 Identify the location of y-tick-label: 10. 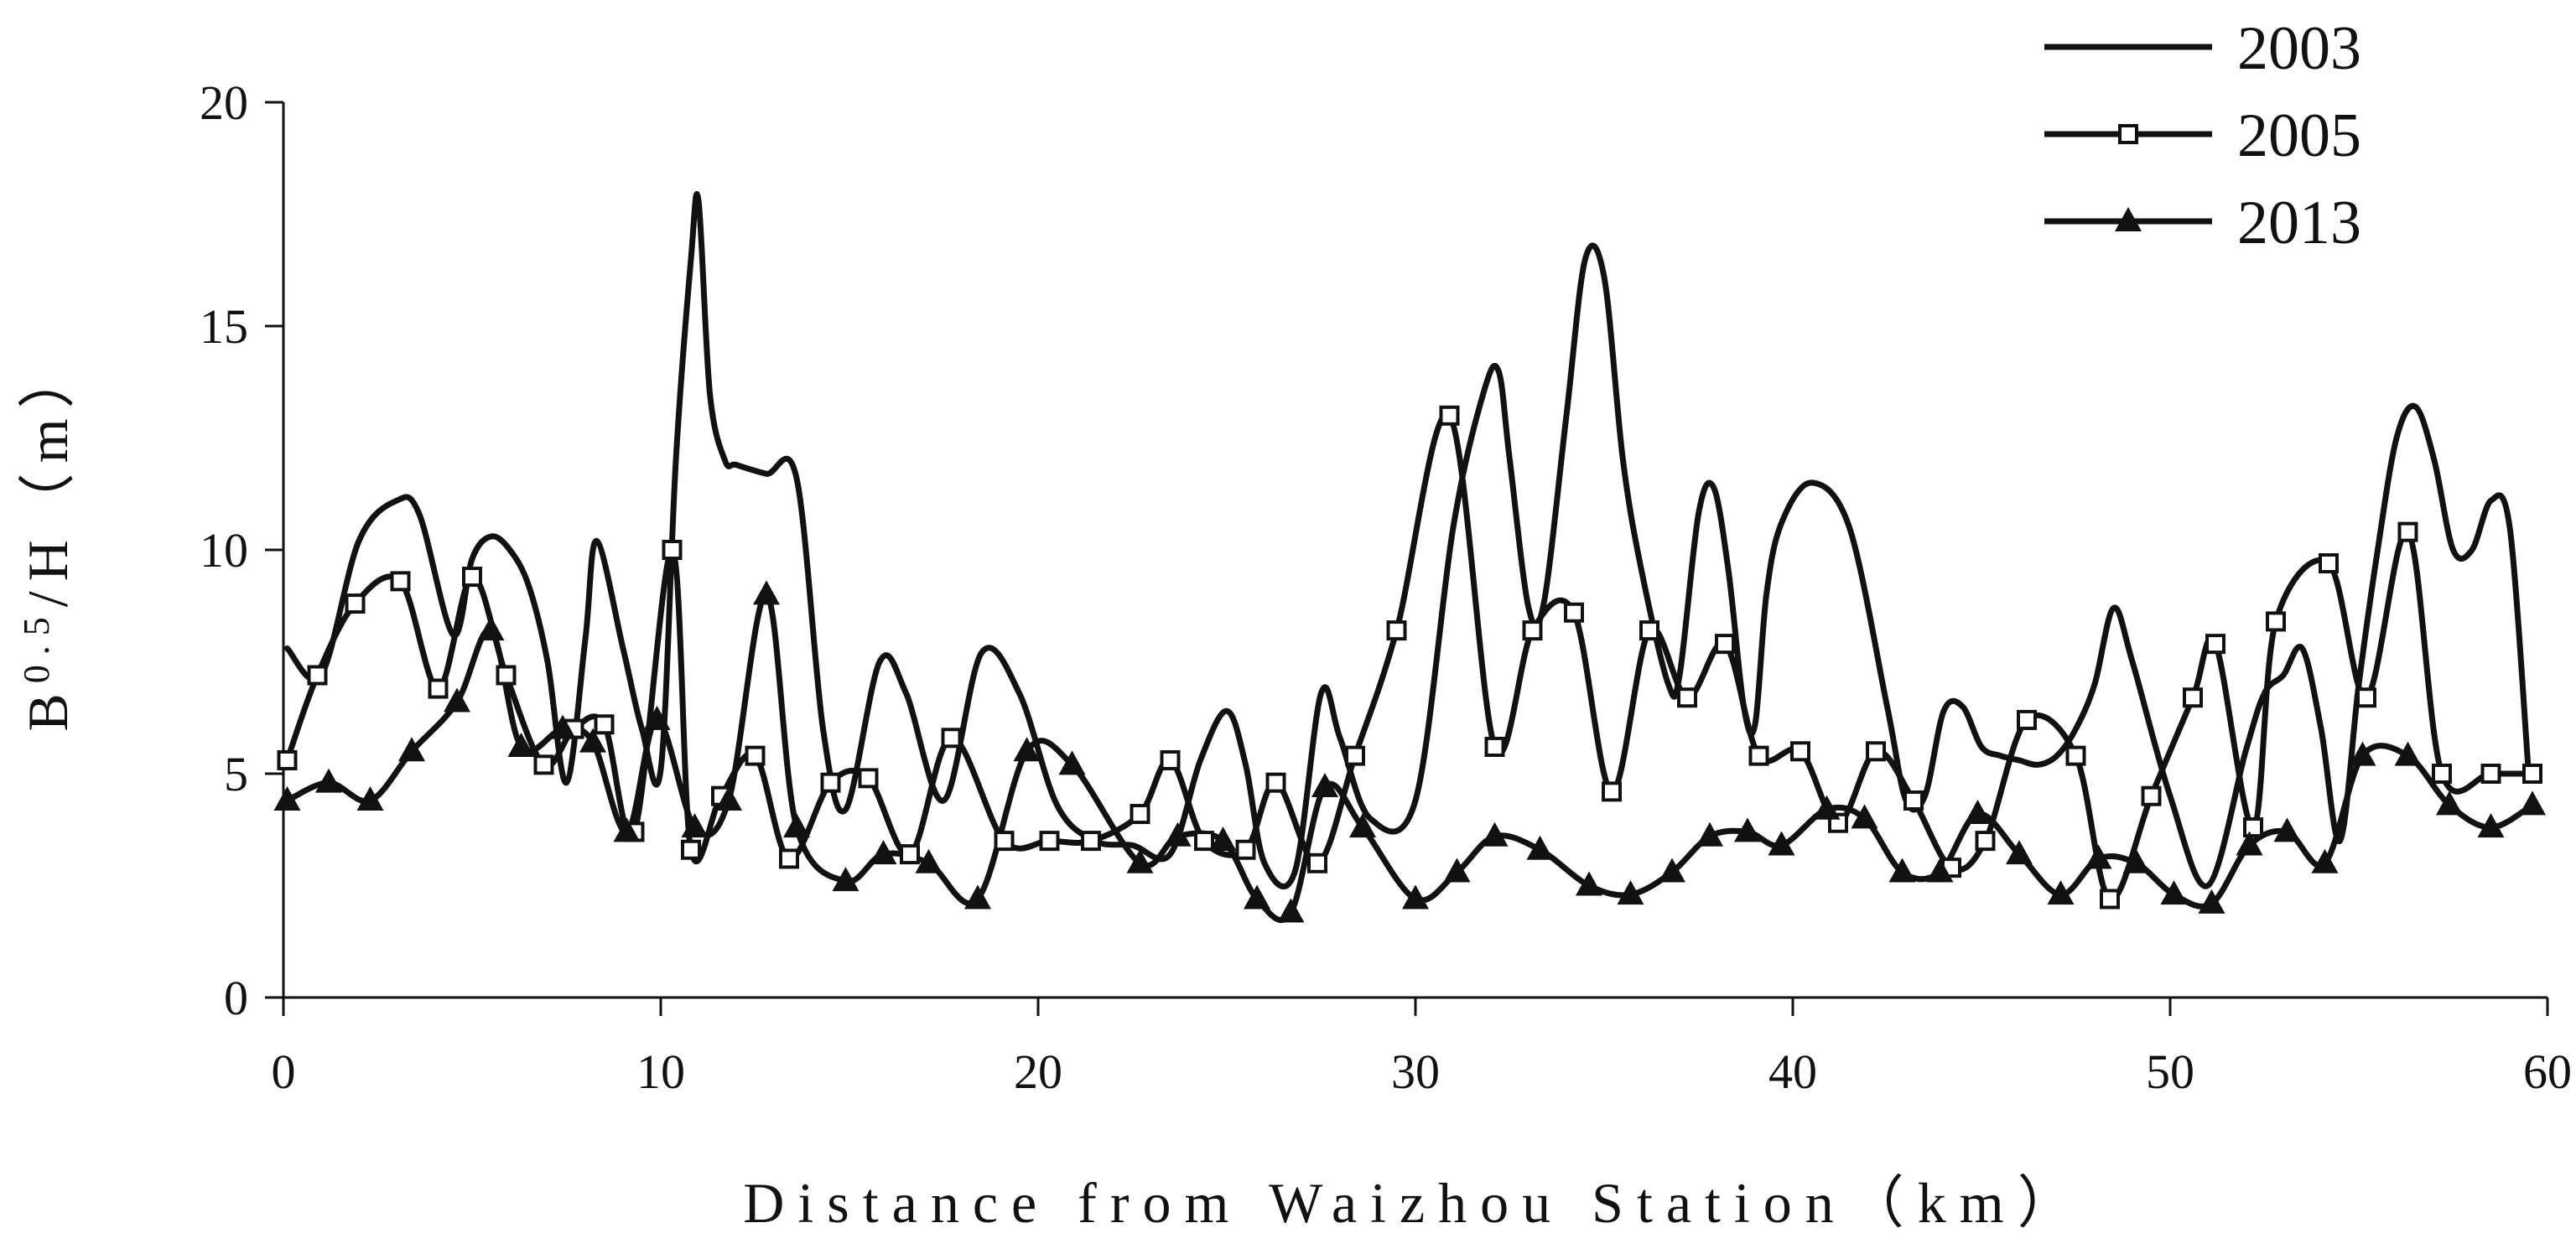
(224, 550).